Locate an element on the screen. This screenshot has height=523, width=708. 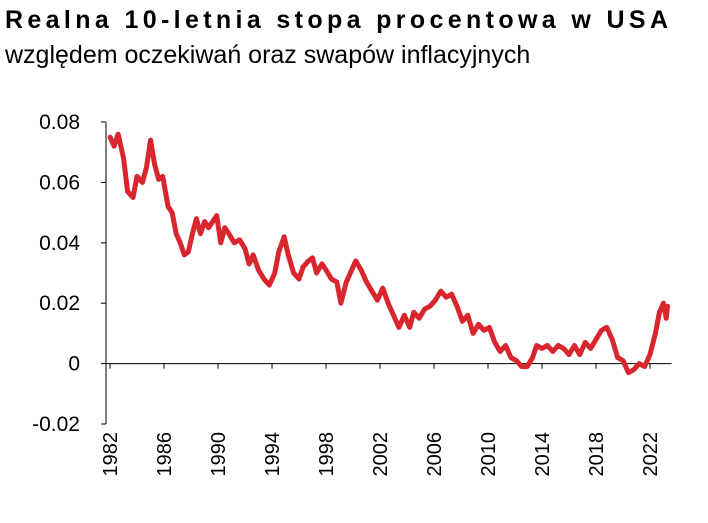
x-tick-label: 2018 is located at coordinates (597, 454).